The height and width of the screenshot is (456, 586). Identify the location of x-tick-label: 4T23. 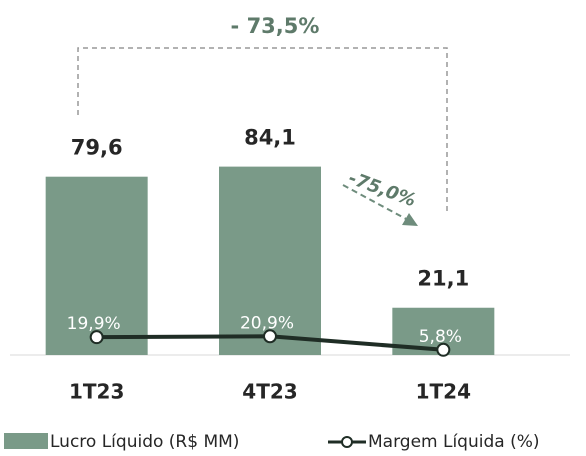
(269, 392).